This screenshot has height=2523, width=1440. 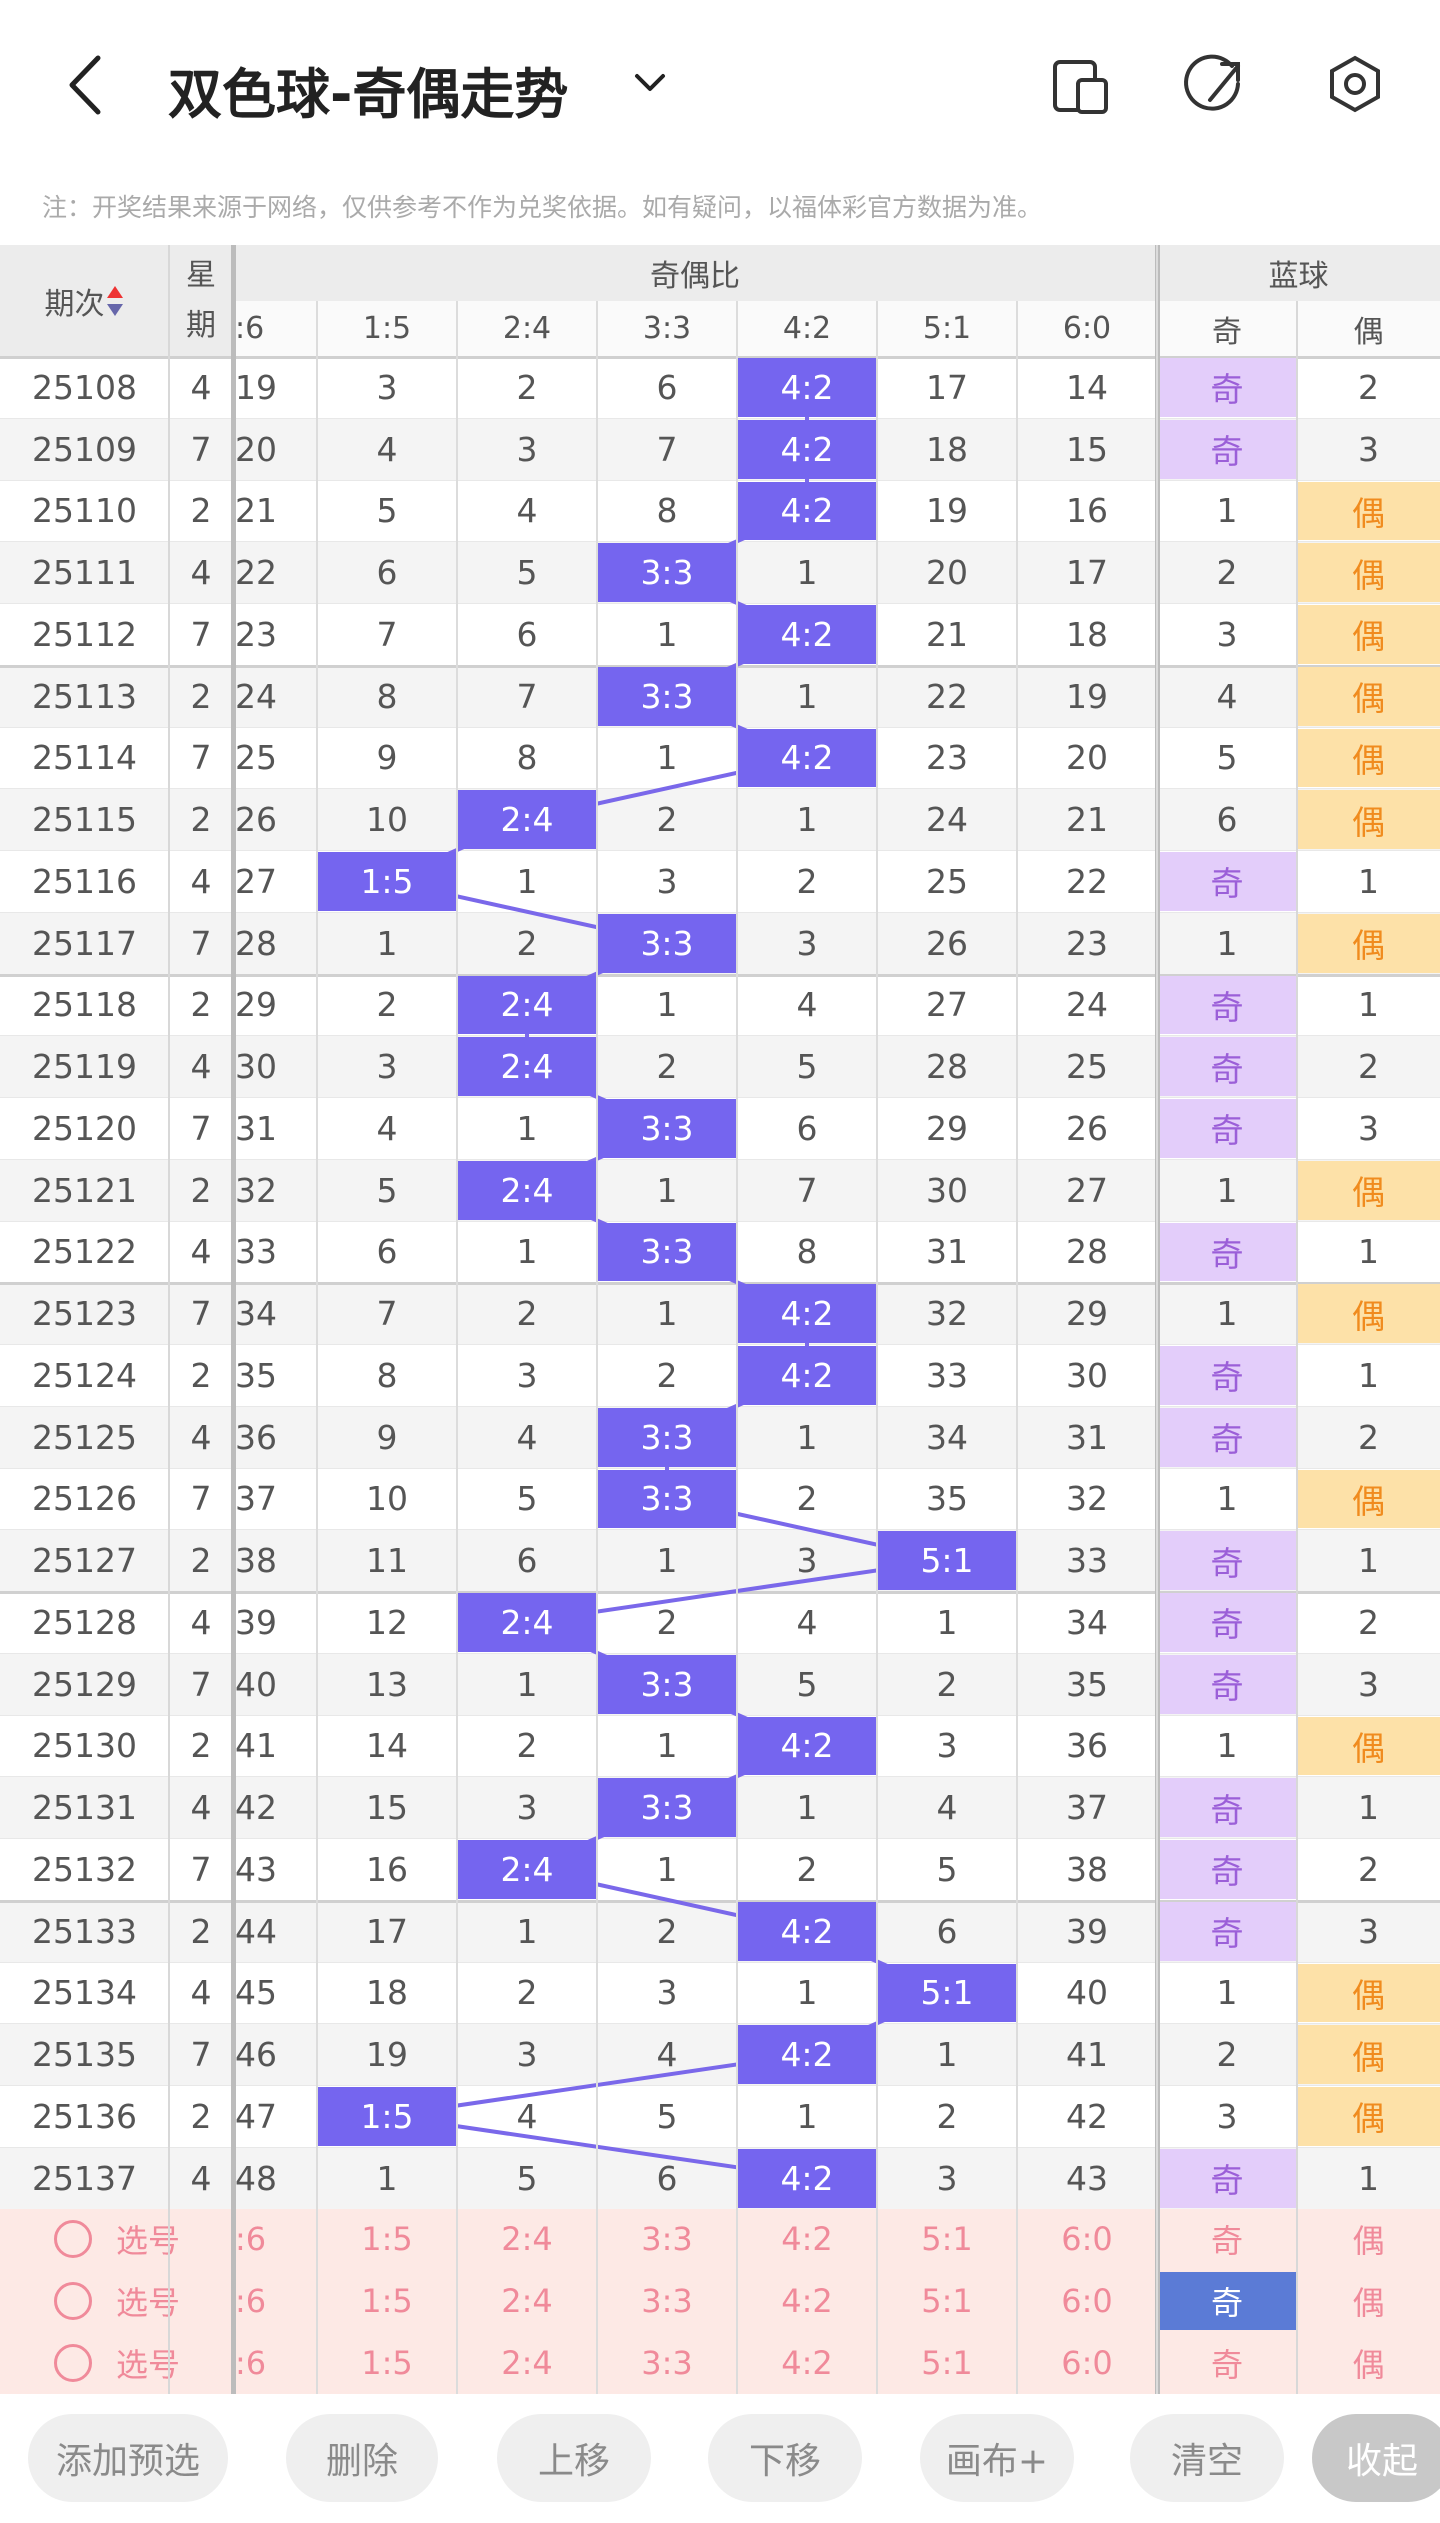 I want to click on pick-row-bg, so click(x=720, y=2363).